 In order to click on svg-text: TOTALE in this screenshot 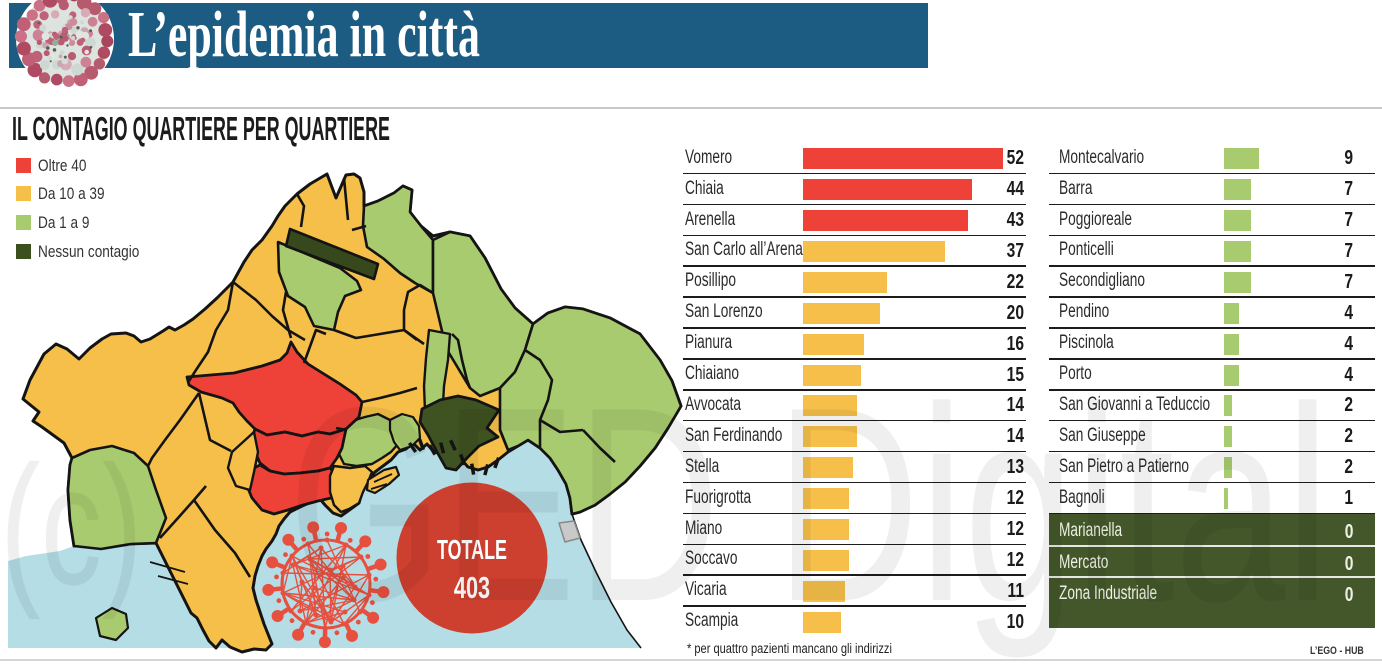, I will do `click(472, 549)`.